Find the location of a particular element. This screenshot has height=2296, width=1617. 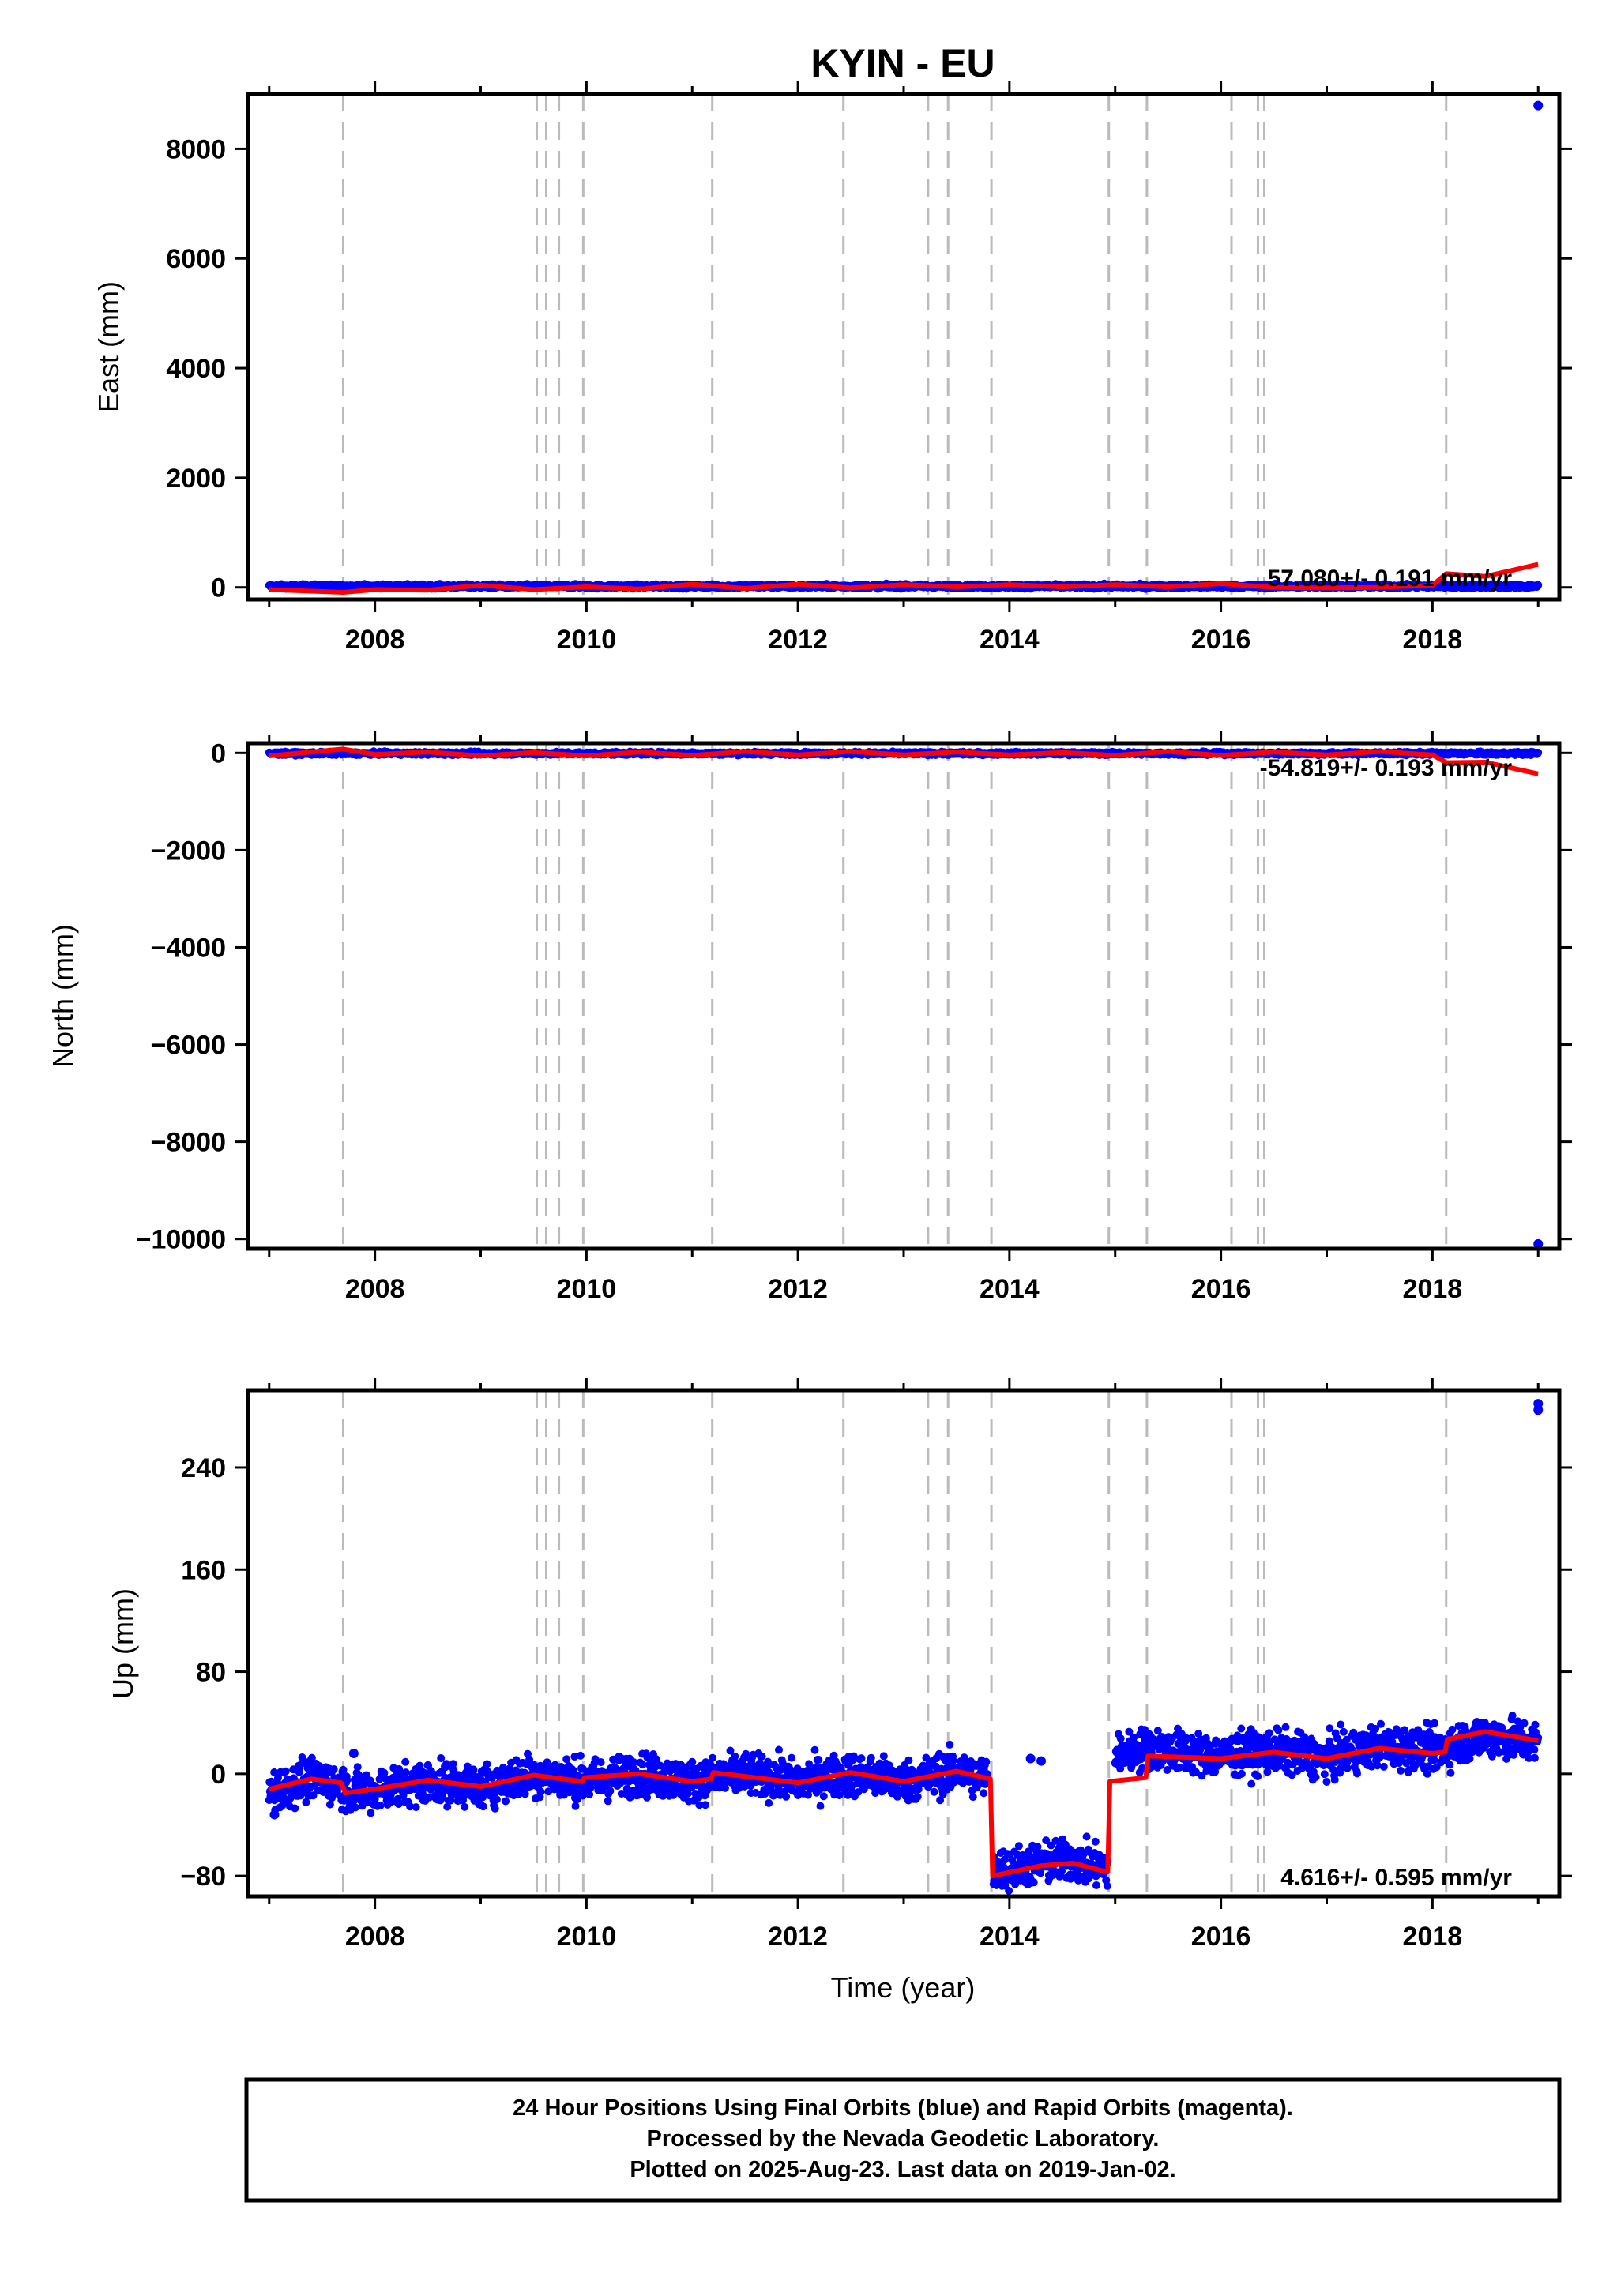

east-ytick-label-4: 8000 is located at coordinates (196, 149).